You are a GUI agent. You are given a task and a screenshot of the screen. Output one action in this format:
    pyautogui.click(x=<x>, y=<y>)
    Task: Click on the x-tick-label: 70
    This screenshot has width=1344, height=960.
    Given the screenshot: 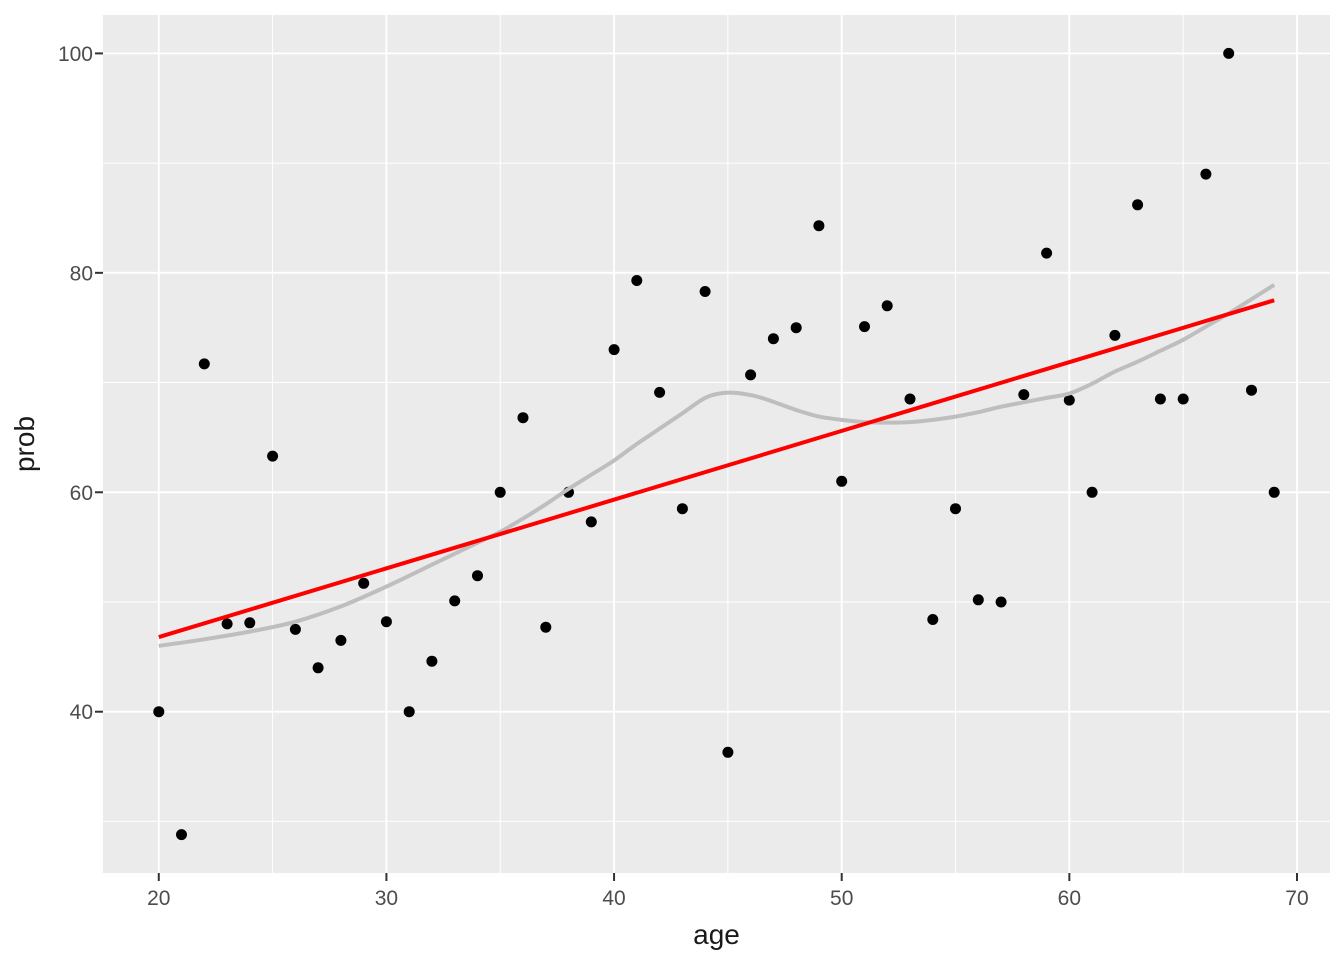 What is the action you would take?
    pyautogui.click(x=1296, y=898)
    